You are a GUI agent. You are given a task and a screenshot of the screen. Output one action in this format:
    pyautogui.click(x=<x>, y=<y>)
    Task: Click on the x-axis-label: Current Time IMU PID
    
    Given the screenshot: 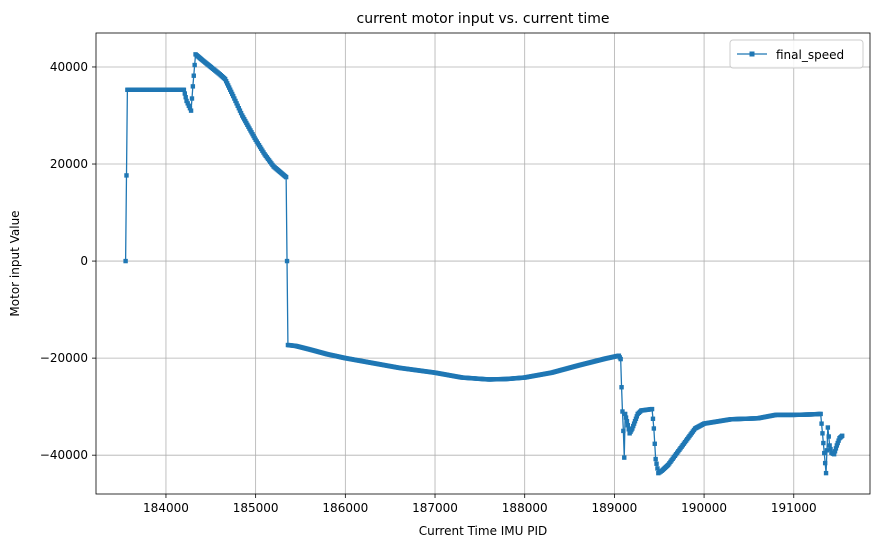 What is the action you would take?
    pyautogui.click(x=483, y=531)
    